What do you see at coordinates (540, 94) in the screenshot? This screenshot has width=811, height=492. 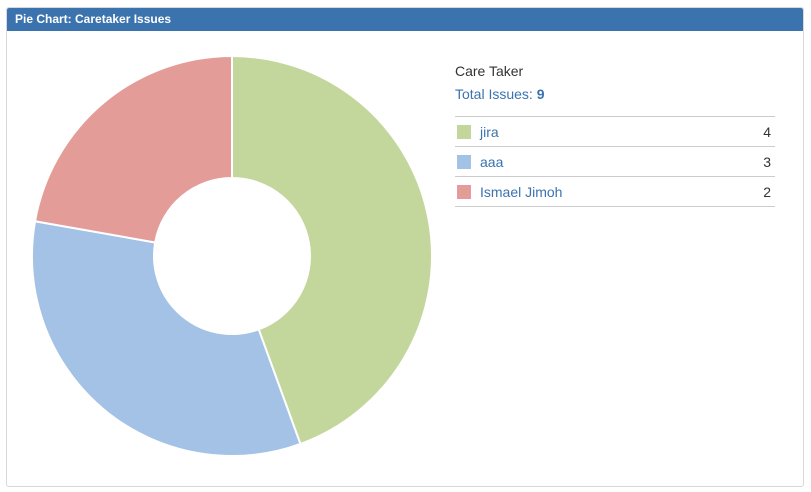 I see `total-issues-value: 9` at bounding box center [540, 94].